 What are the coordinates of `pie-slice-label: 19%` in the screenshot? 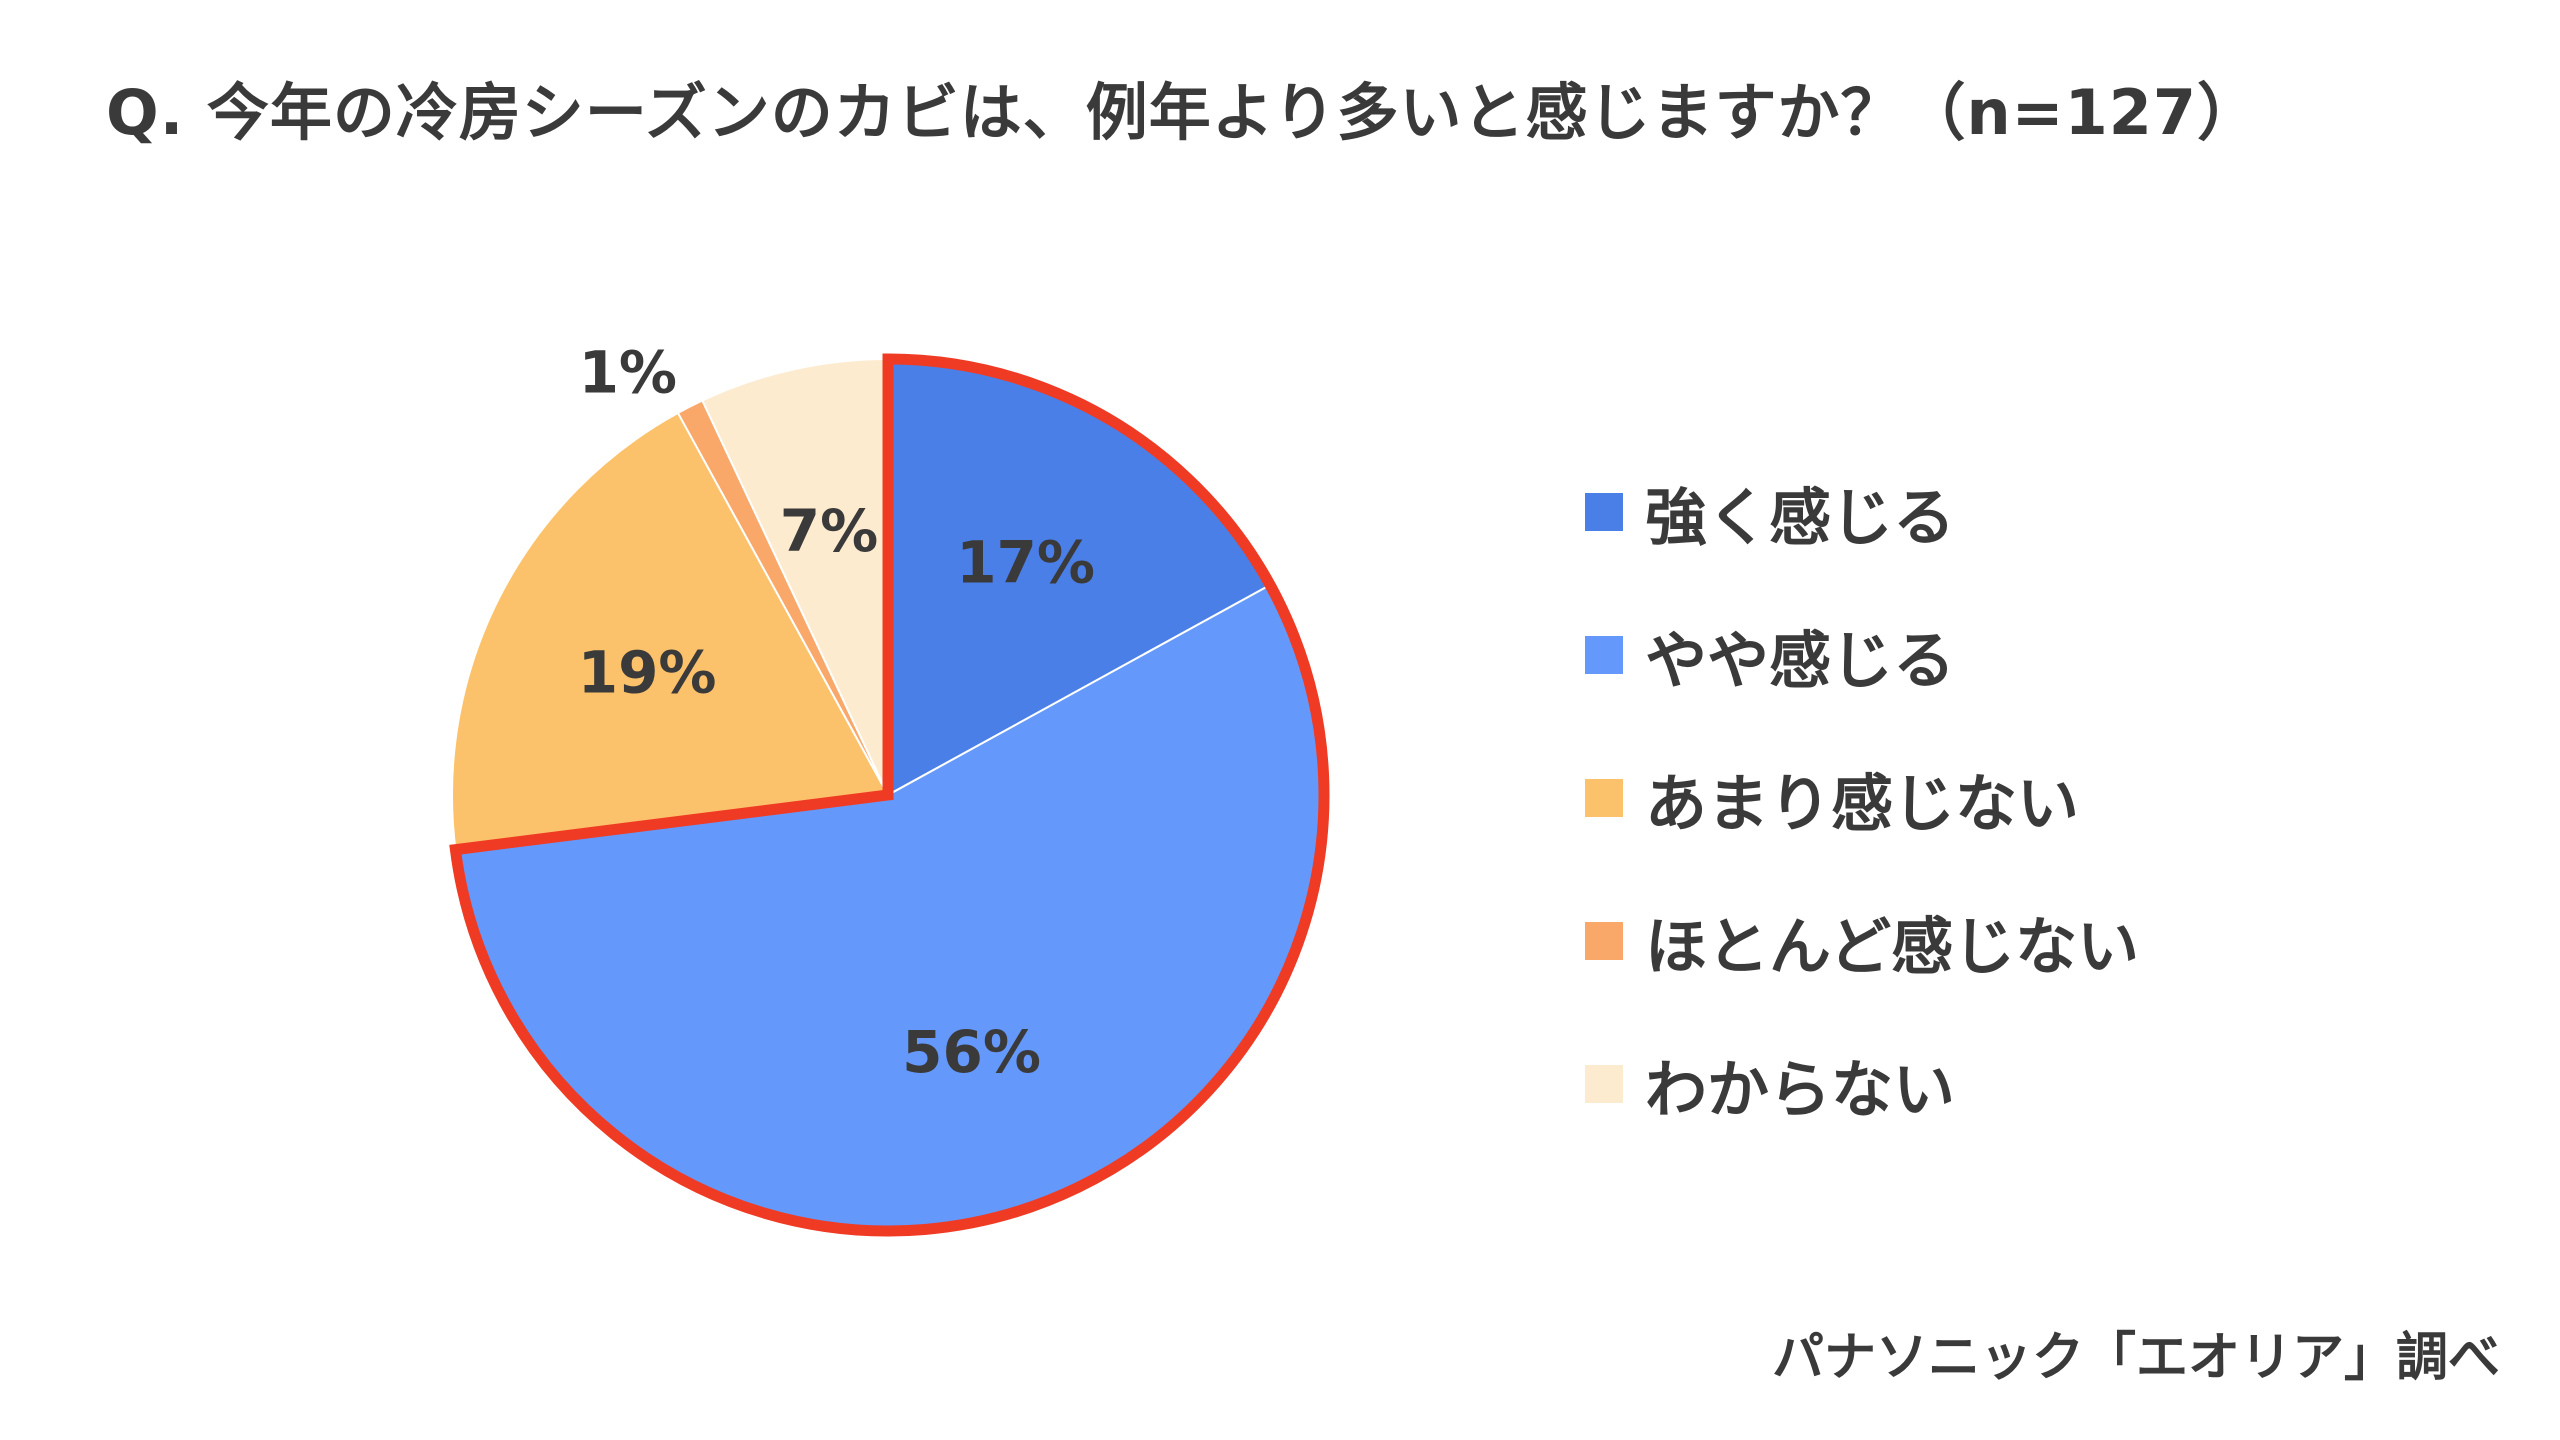 It's located at (647, 672).